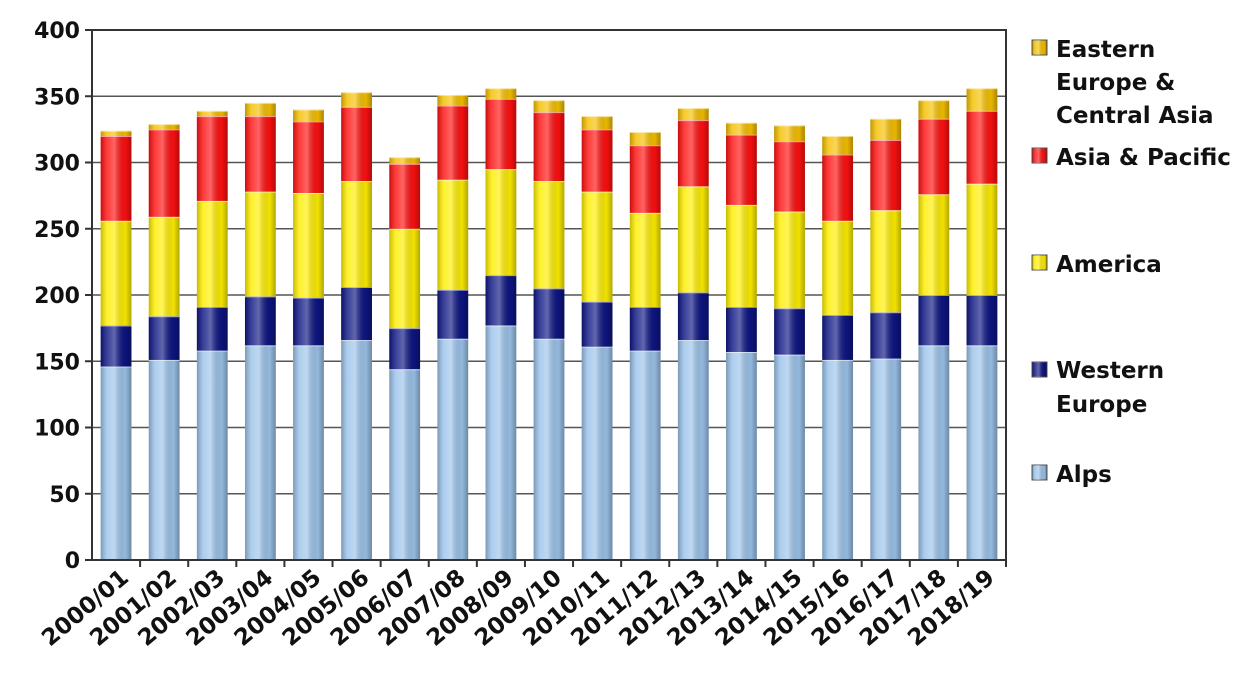 This screenshot has height=687, width=1251. What do you see at coordinates (1109, 265) in the screenshot?
I see `legend-label: America` at bounding box center [1109, 265].